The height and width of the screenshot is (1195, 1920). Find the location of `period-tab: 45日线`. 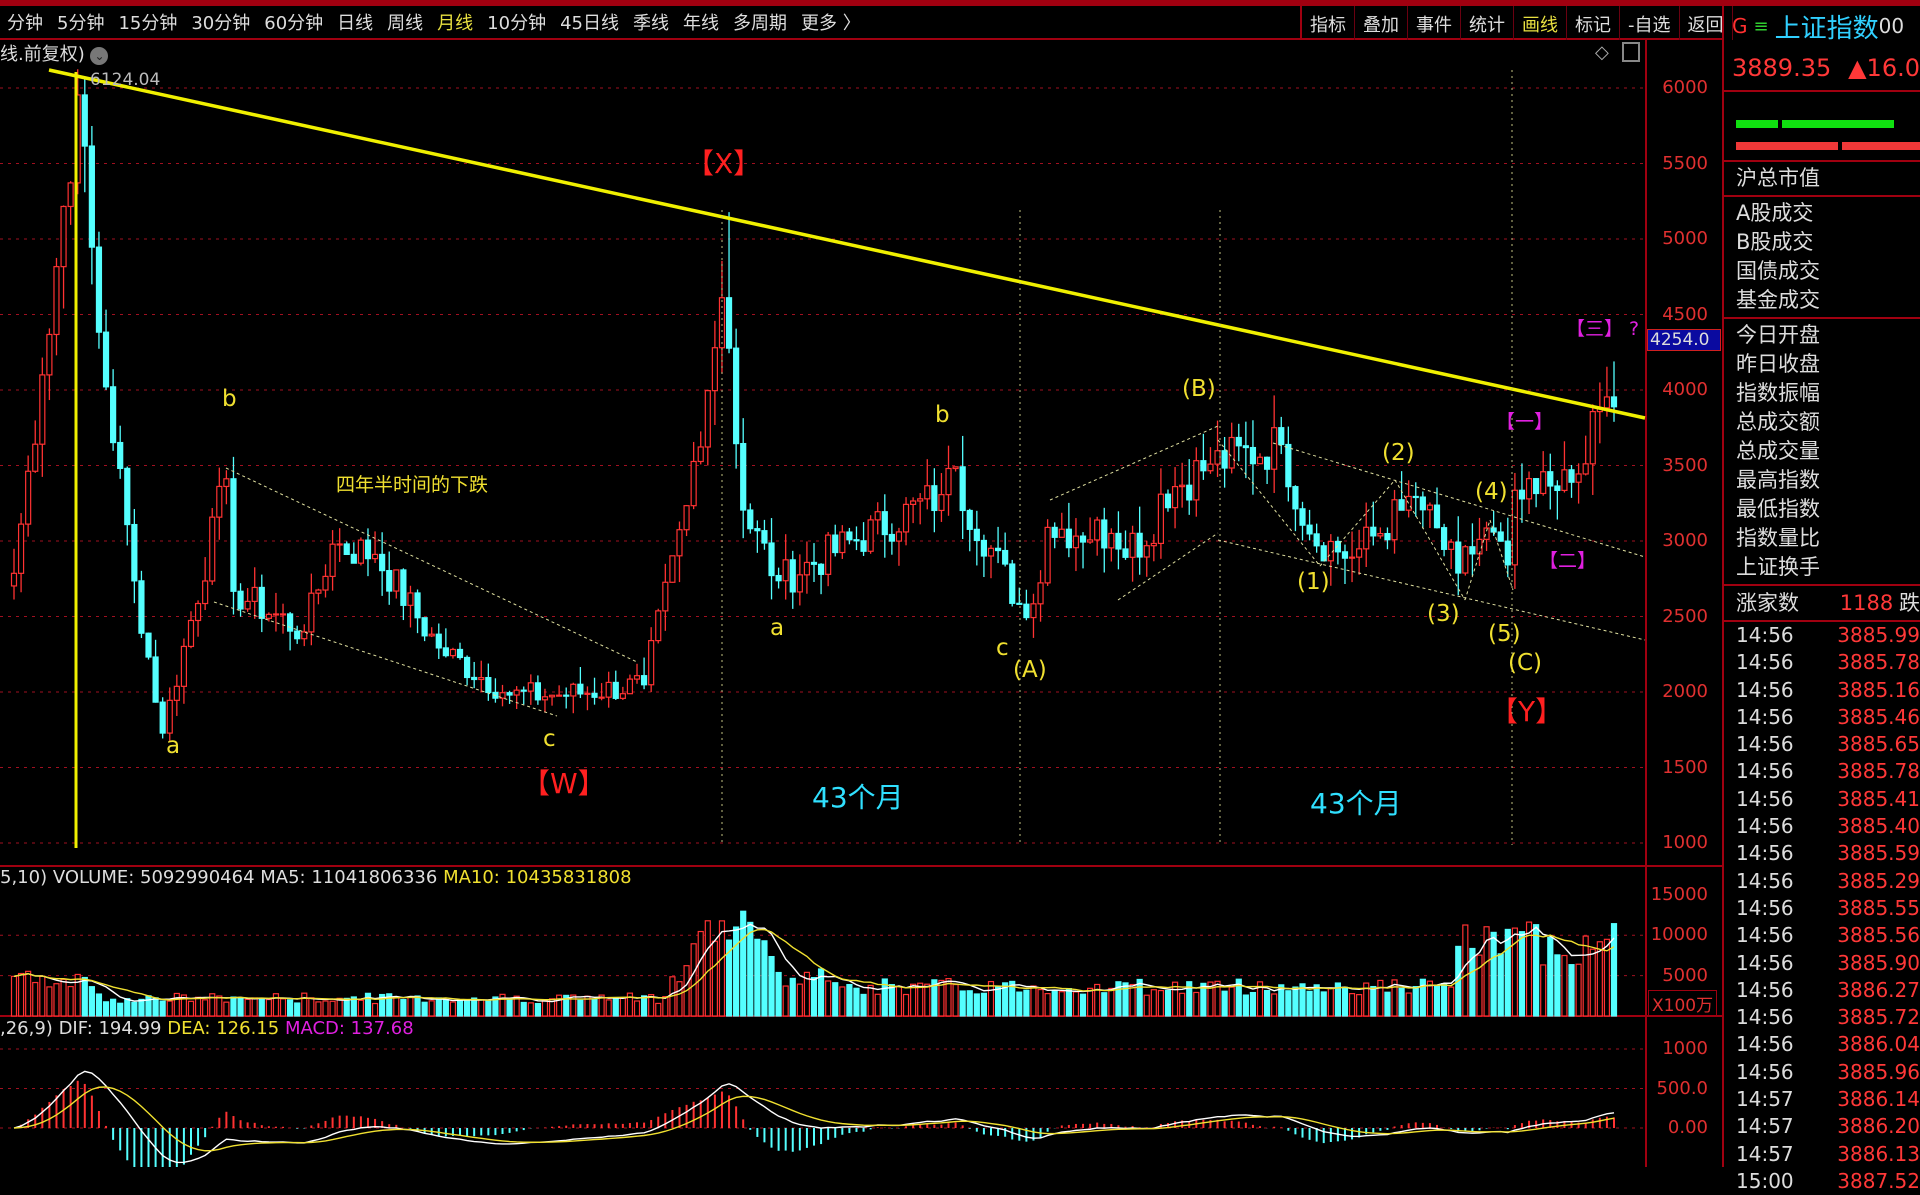

period-tab: 45日线 is located at coordinates (589, 23).